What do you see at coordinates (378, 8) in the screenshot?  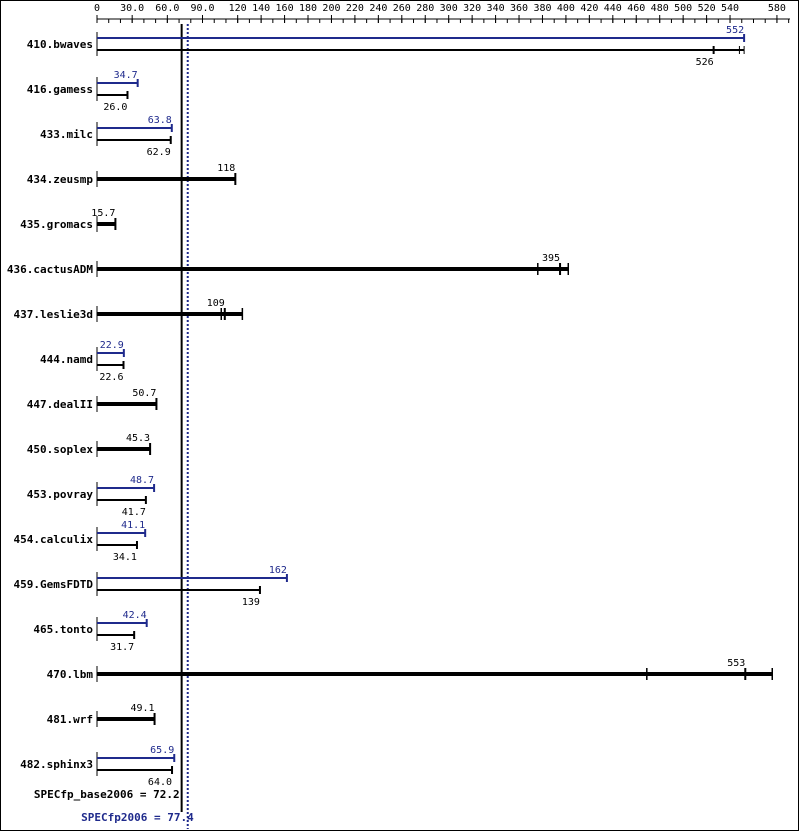 I see `x-tick-label: 240` at bounding box center [378, 8].